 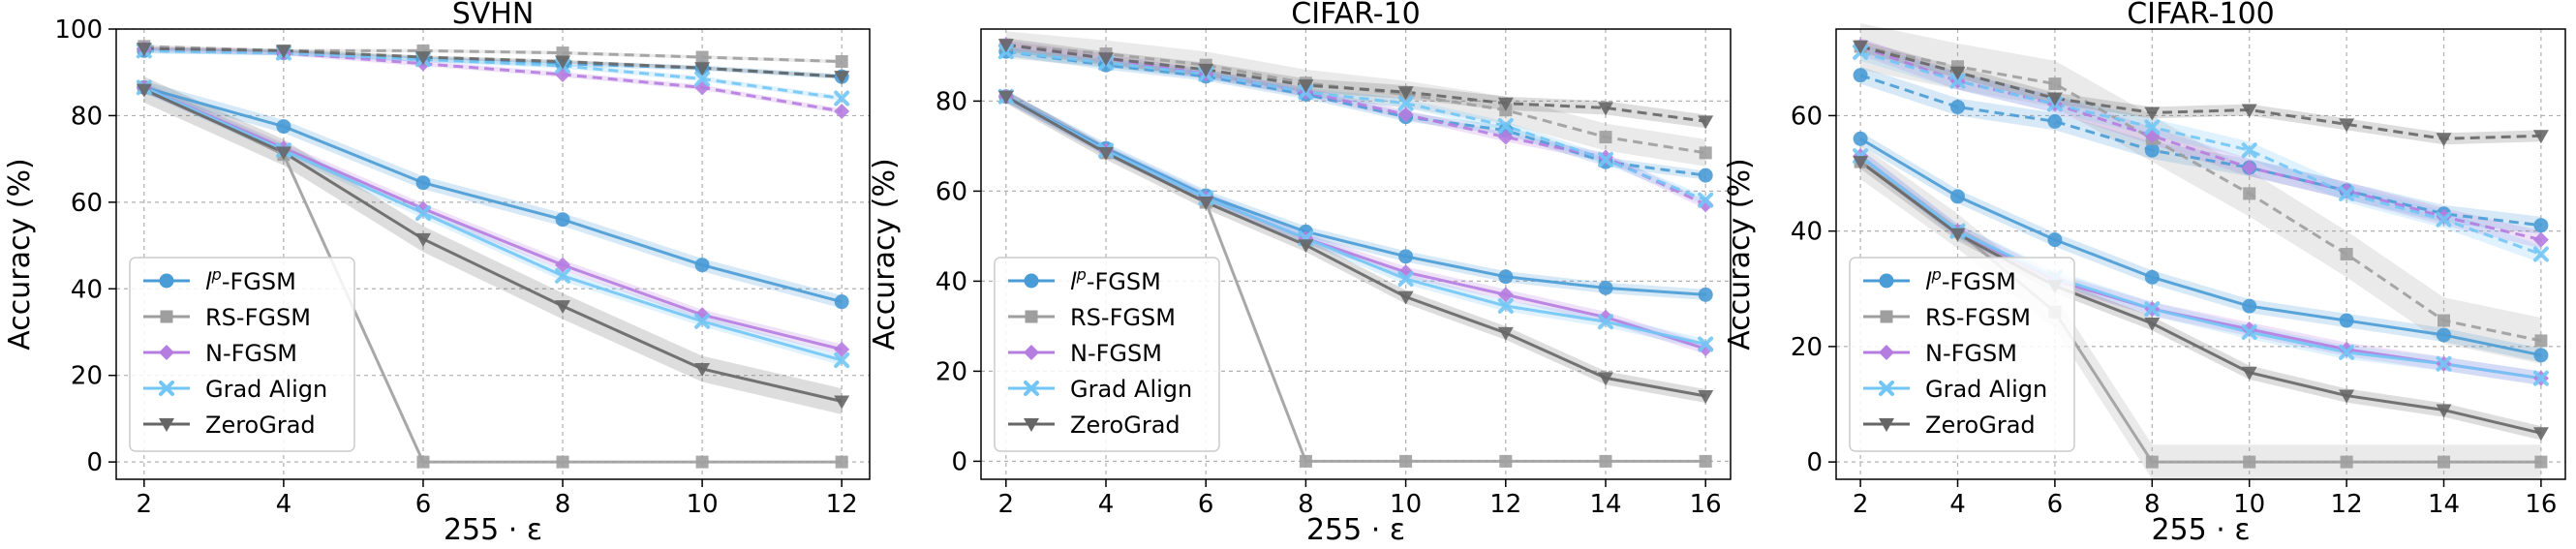 I want to click on x-tick-label: 14, so click(x=2444, y=504).